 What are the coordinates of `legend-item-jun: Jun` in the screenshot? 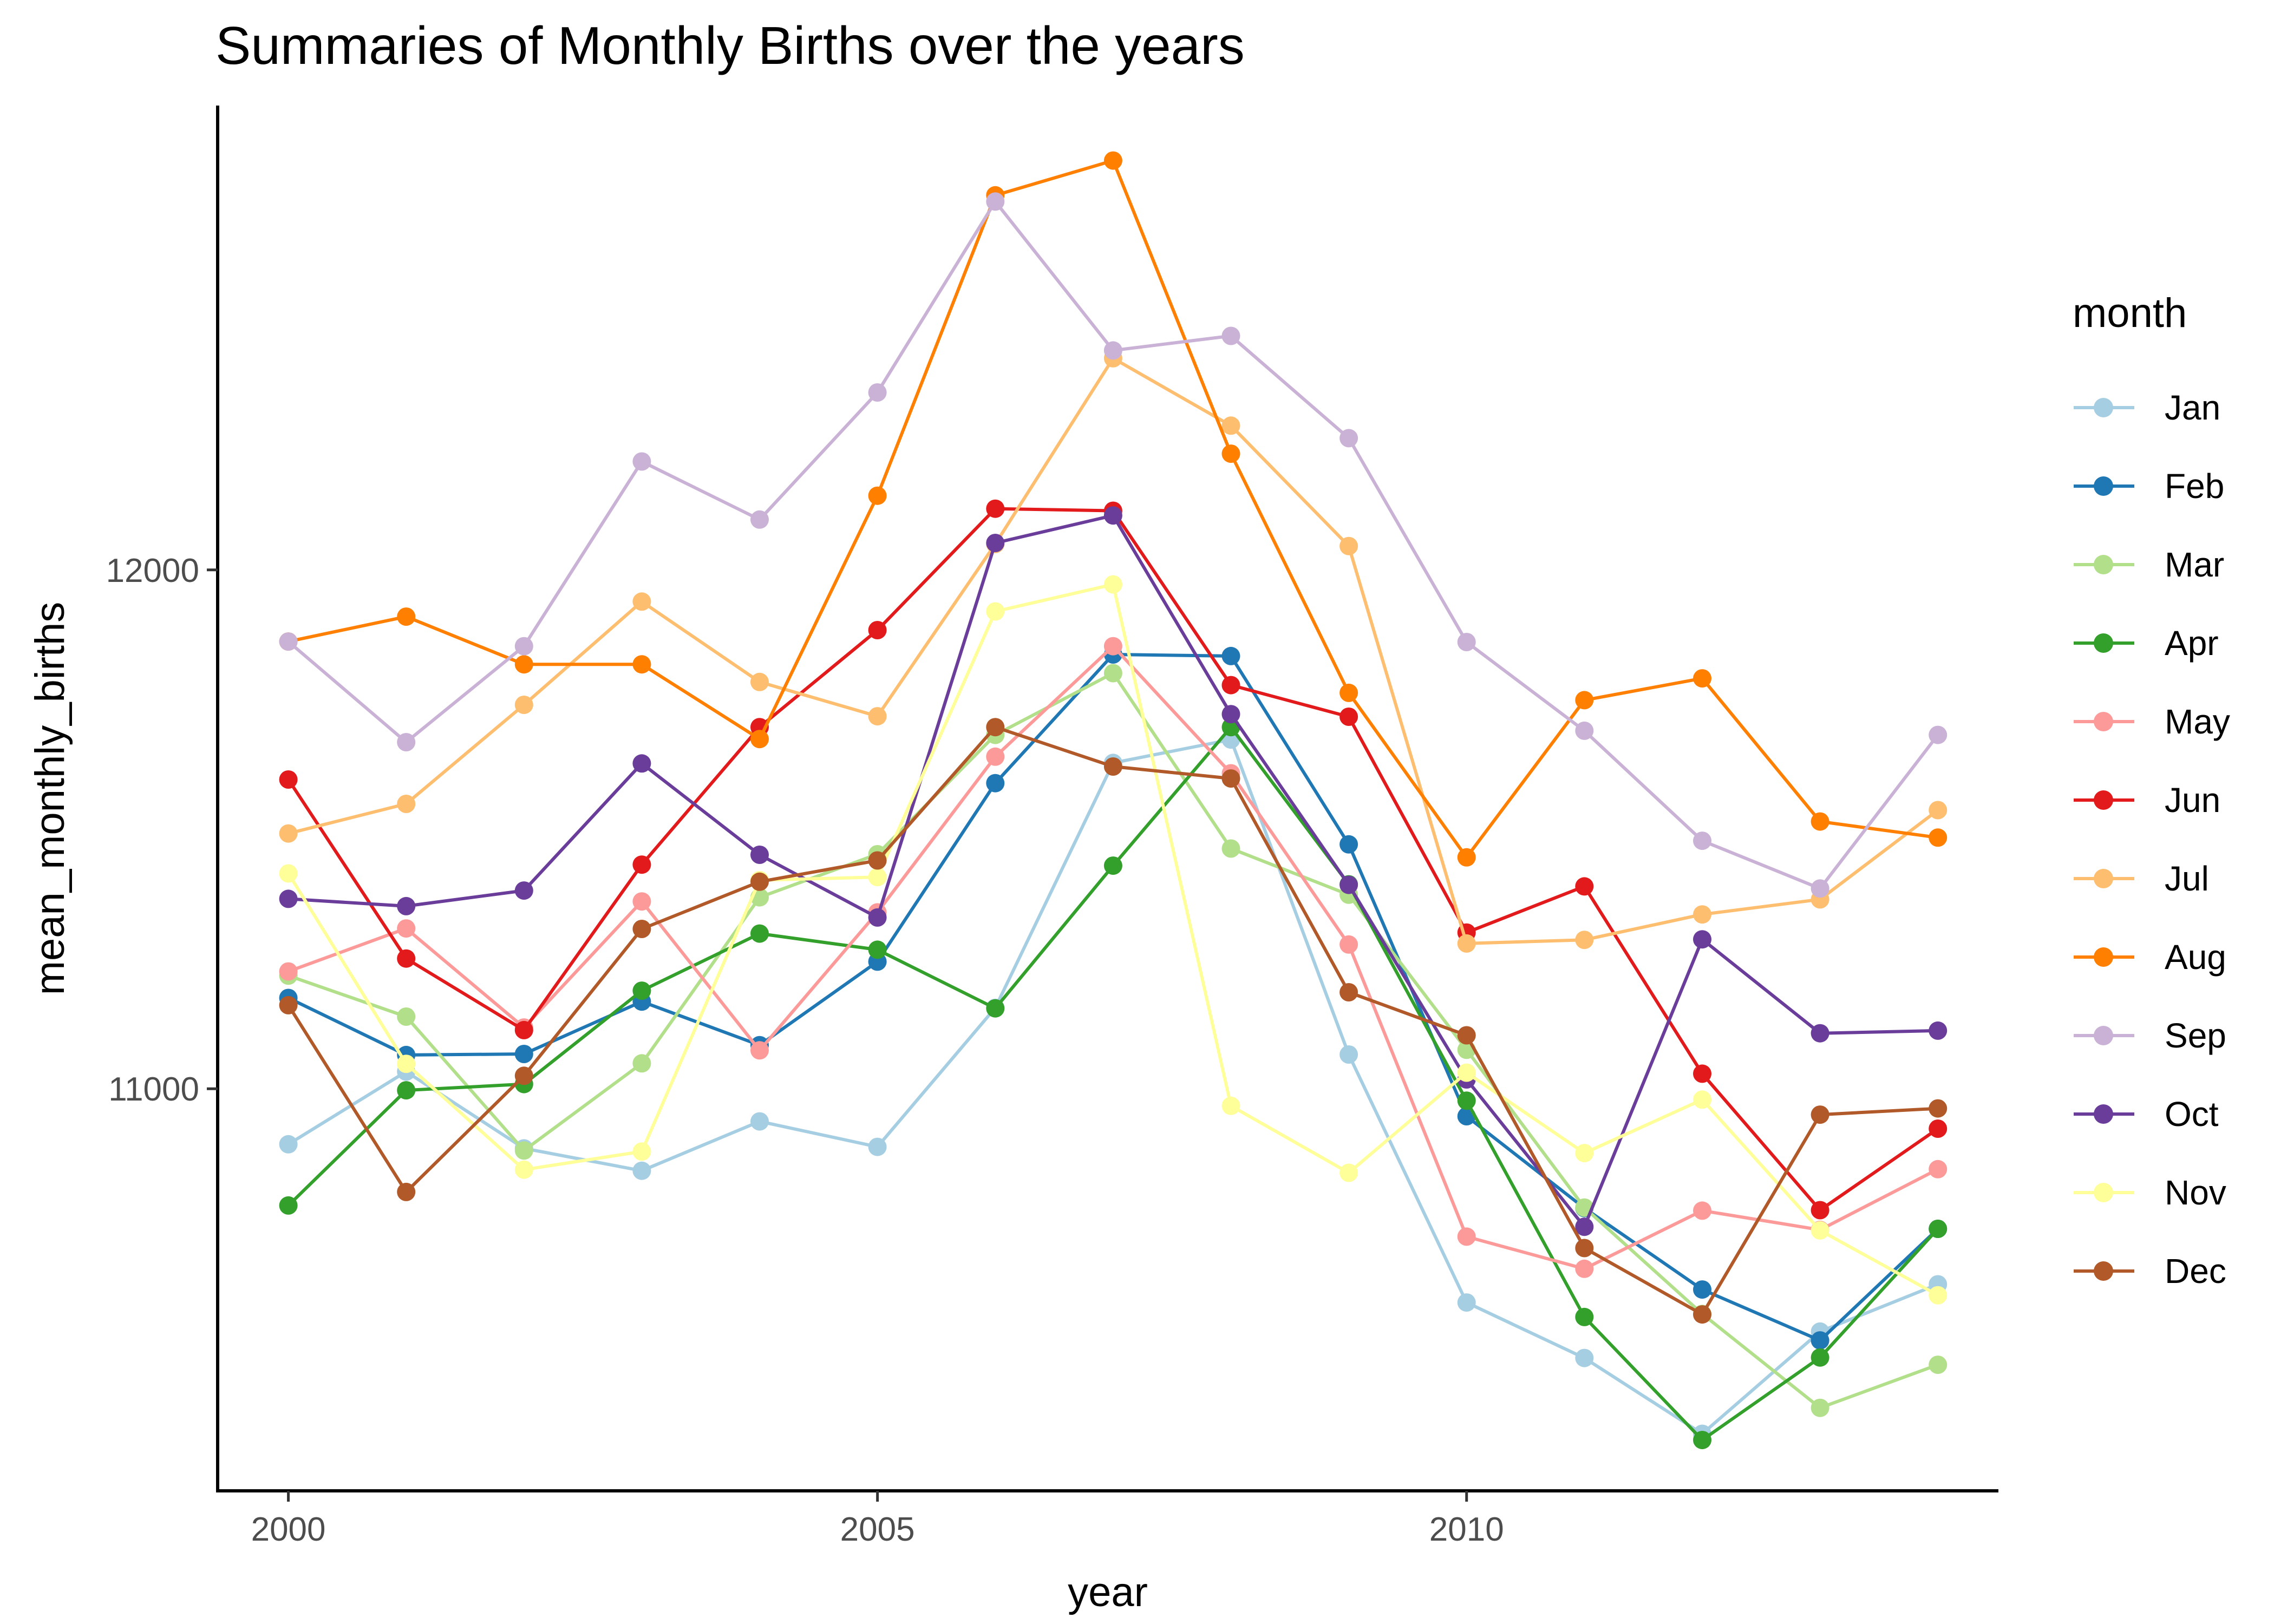 It's located at (2152, 800).